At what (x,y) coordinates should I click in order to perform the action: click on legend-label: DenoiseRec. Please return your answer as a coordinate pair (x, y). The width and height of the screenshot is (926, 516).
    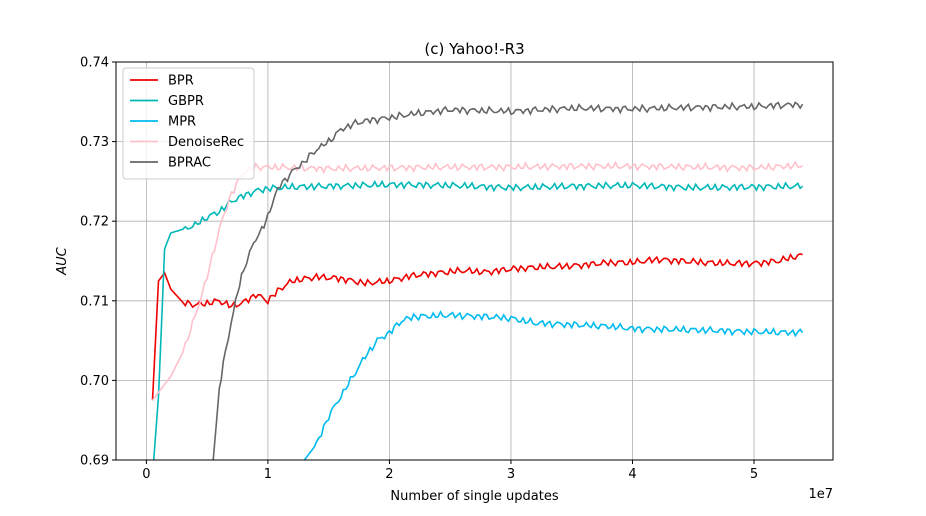
    Looking at the image, I should click on (206, 142).